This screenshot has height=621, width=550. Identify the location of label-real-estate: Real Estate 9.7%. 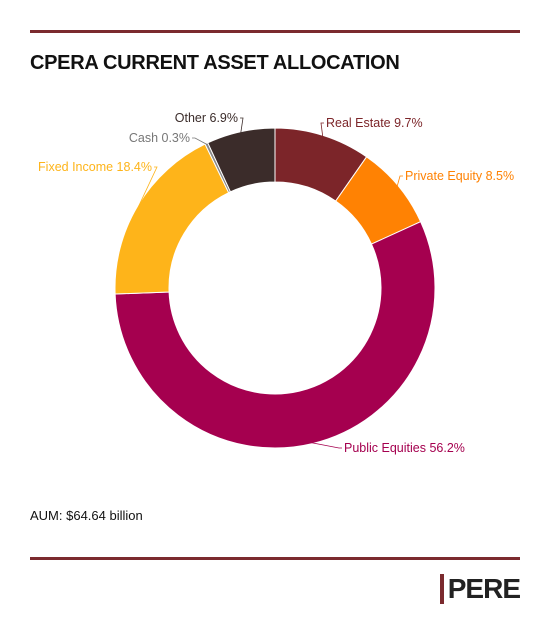
(374, 123).